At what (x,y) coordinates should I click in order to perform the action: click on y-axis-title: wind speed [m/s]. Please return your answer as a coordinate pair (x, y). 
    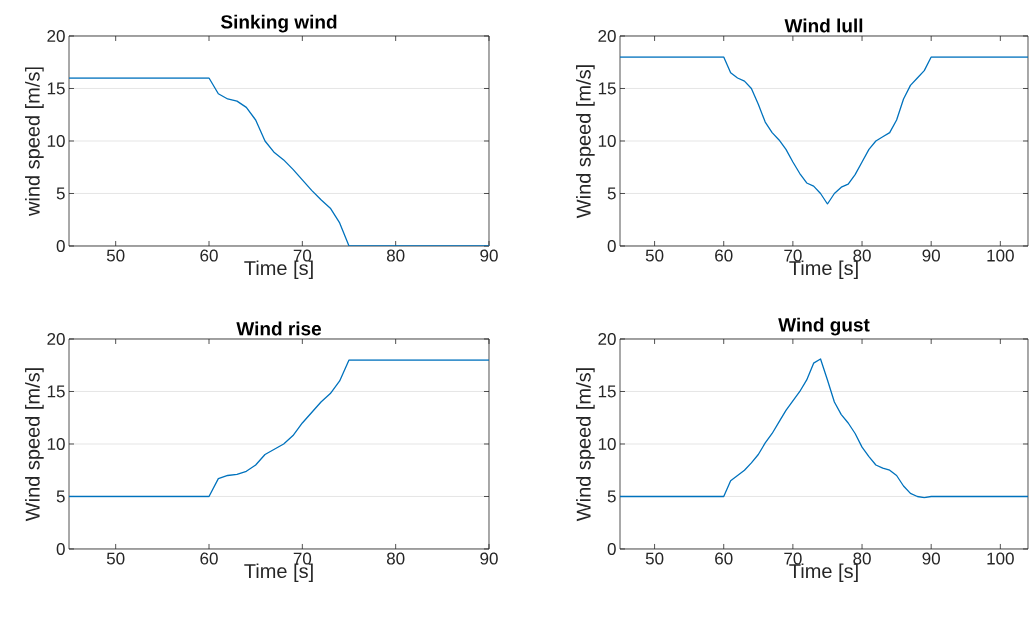
    Looking at the image, I should click on (34, 142).